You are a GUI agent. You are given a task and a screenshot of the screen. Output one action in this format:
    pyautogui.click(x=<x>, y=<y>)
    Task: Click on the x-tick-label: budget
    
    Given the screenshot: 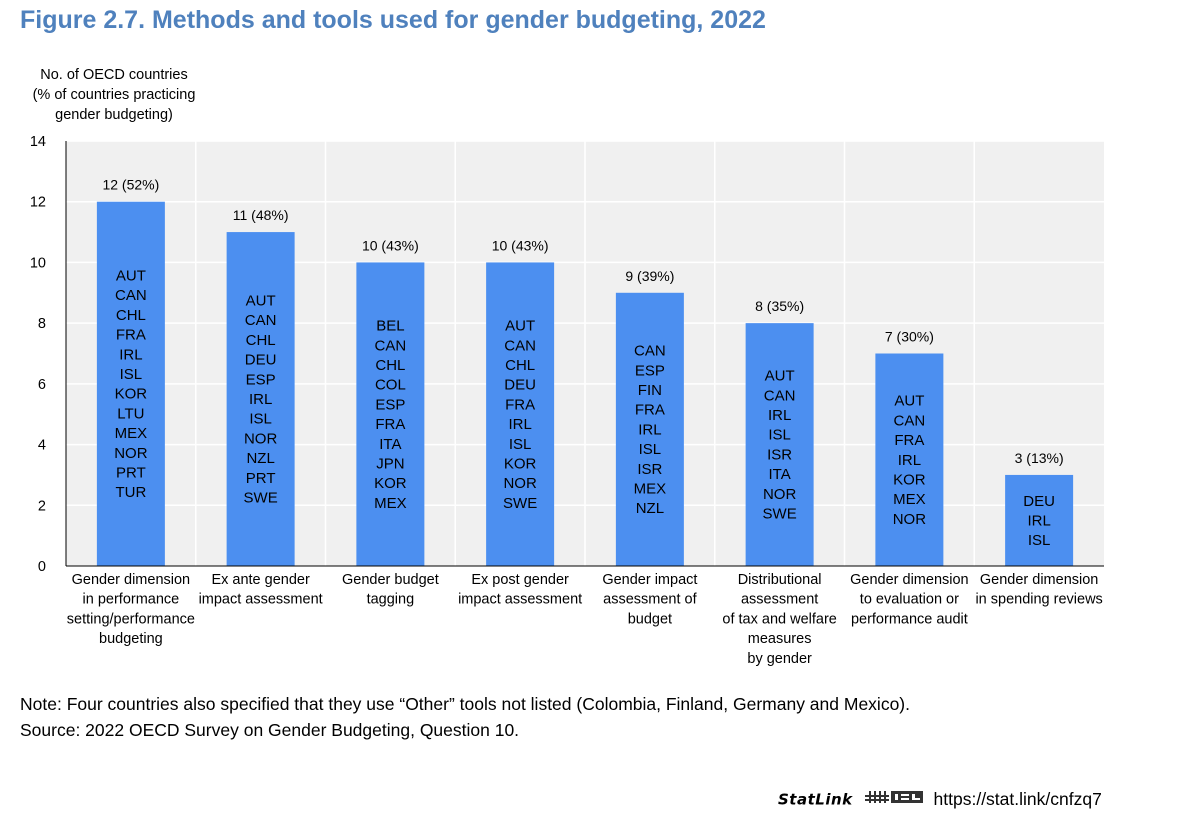 What is the action you would take?
    pyautogui.click(x=650, y=619)
    